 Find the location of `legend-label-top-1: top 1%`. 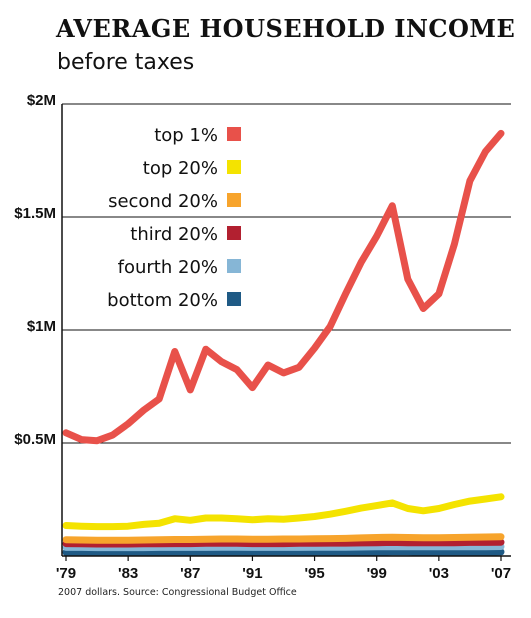

legend-label-top-1: top 1% is located at coordinates (186, 135).